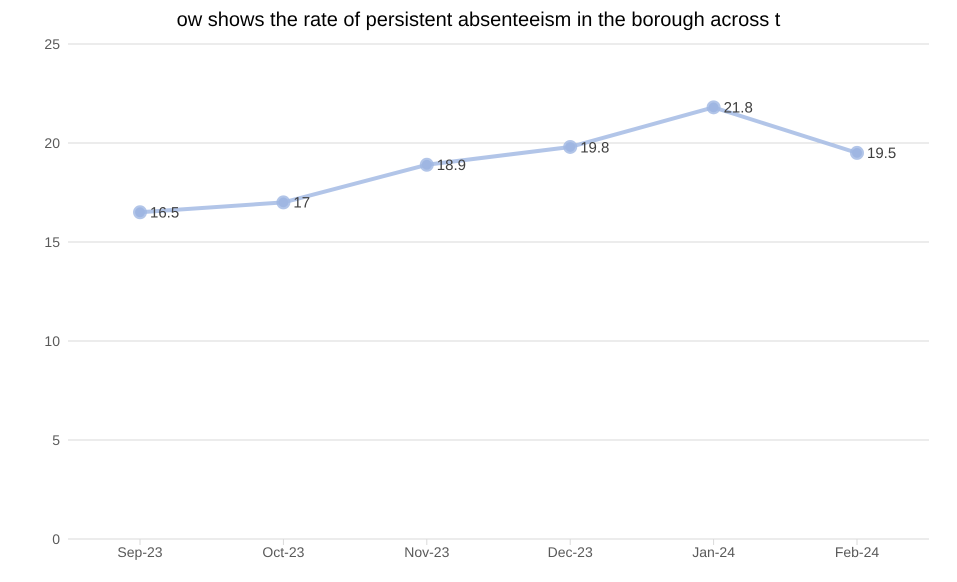 The width and height of the screenshot is (957, 582). I want to click on data-label: 21.8, so click(738, 108).